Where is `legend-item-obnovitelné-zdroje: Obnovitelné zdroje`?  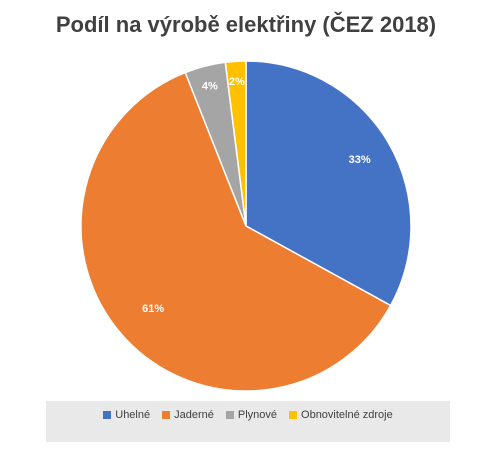
legend-item-obnovitelné-zdroje: Obnovitelné zdroje is located at coordinates (341, 415).